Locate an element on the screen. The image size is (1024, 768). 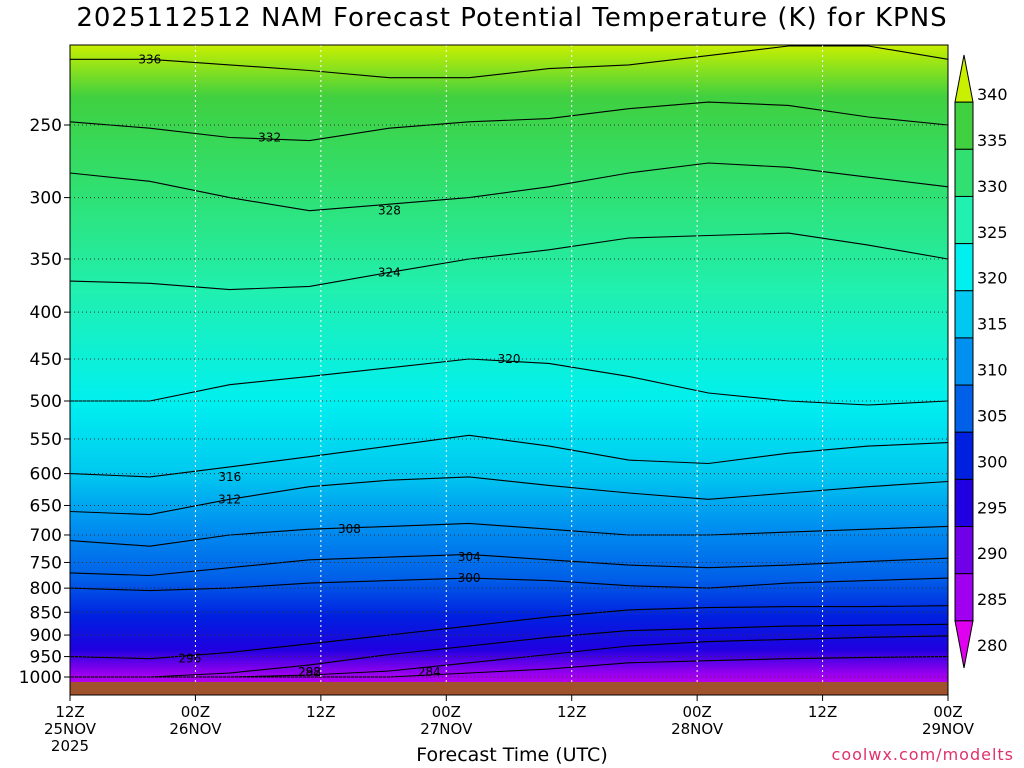
colorbar-swatch-top is located at coordinates (964, 78).